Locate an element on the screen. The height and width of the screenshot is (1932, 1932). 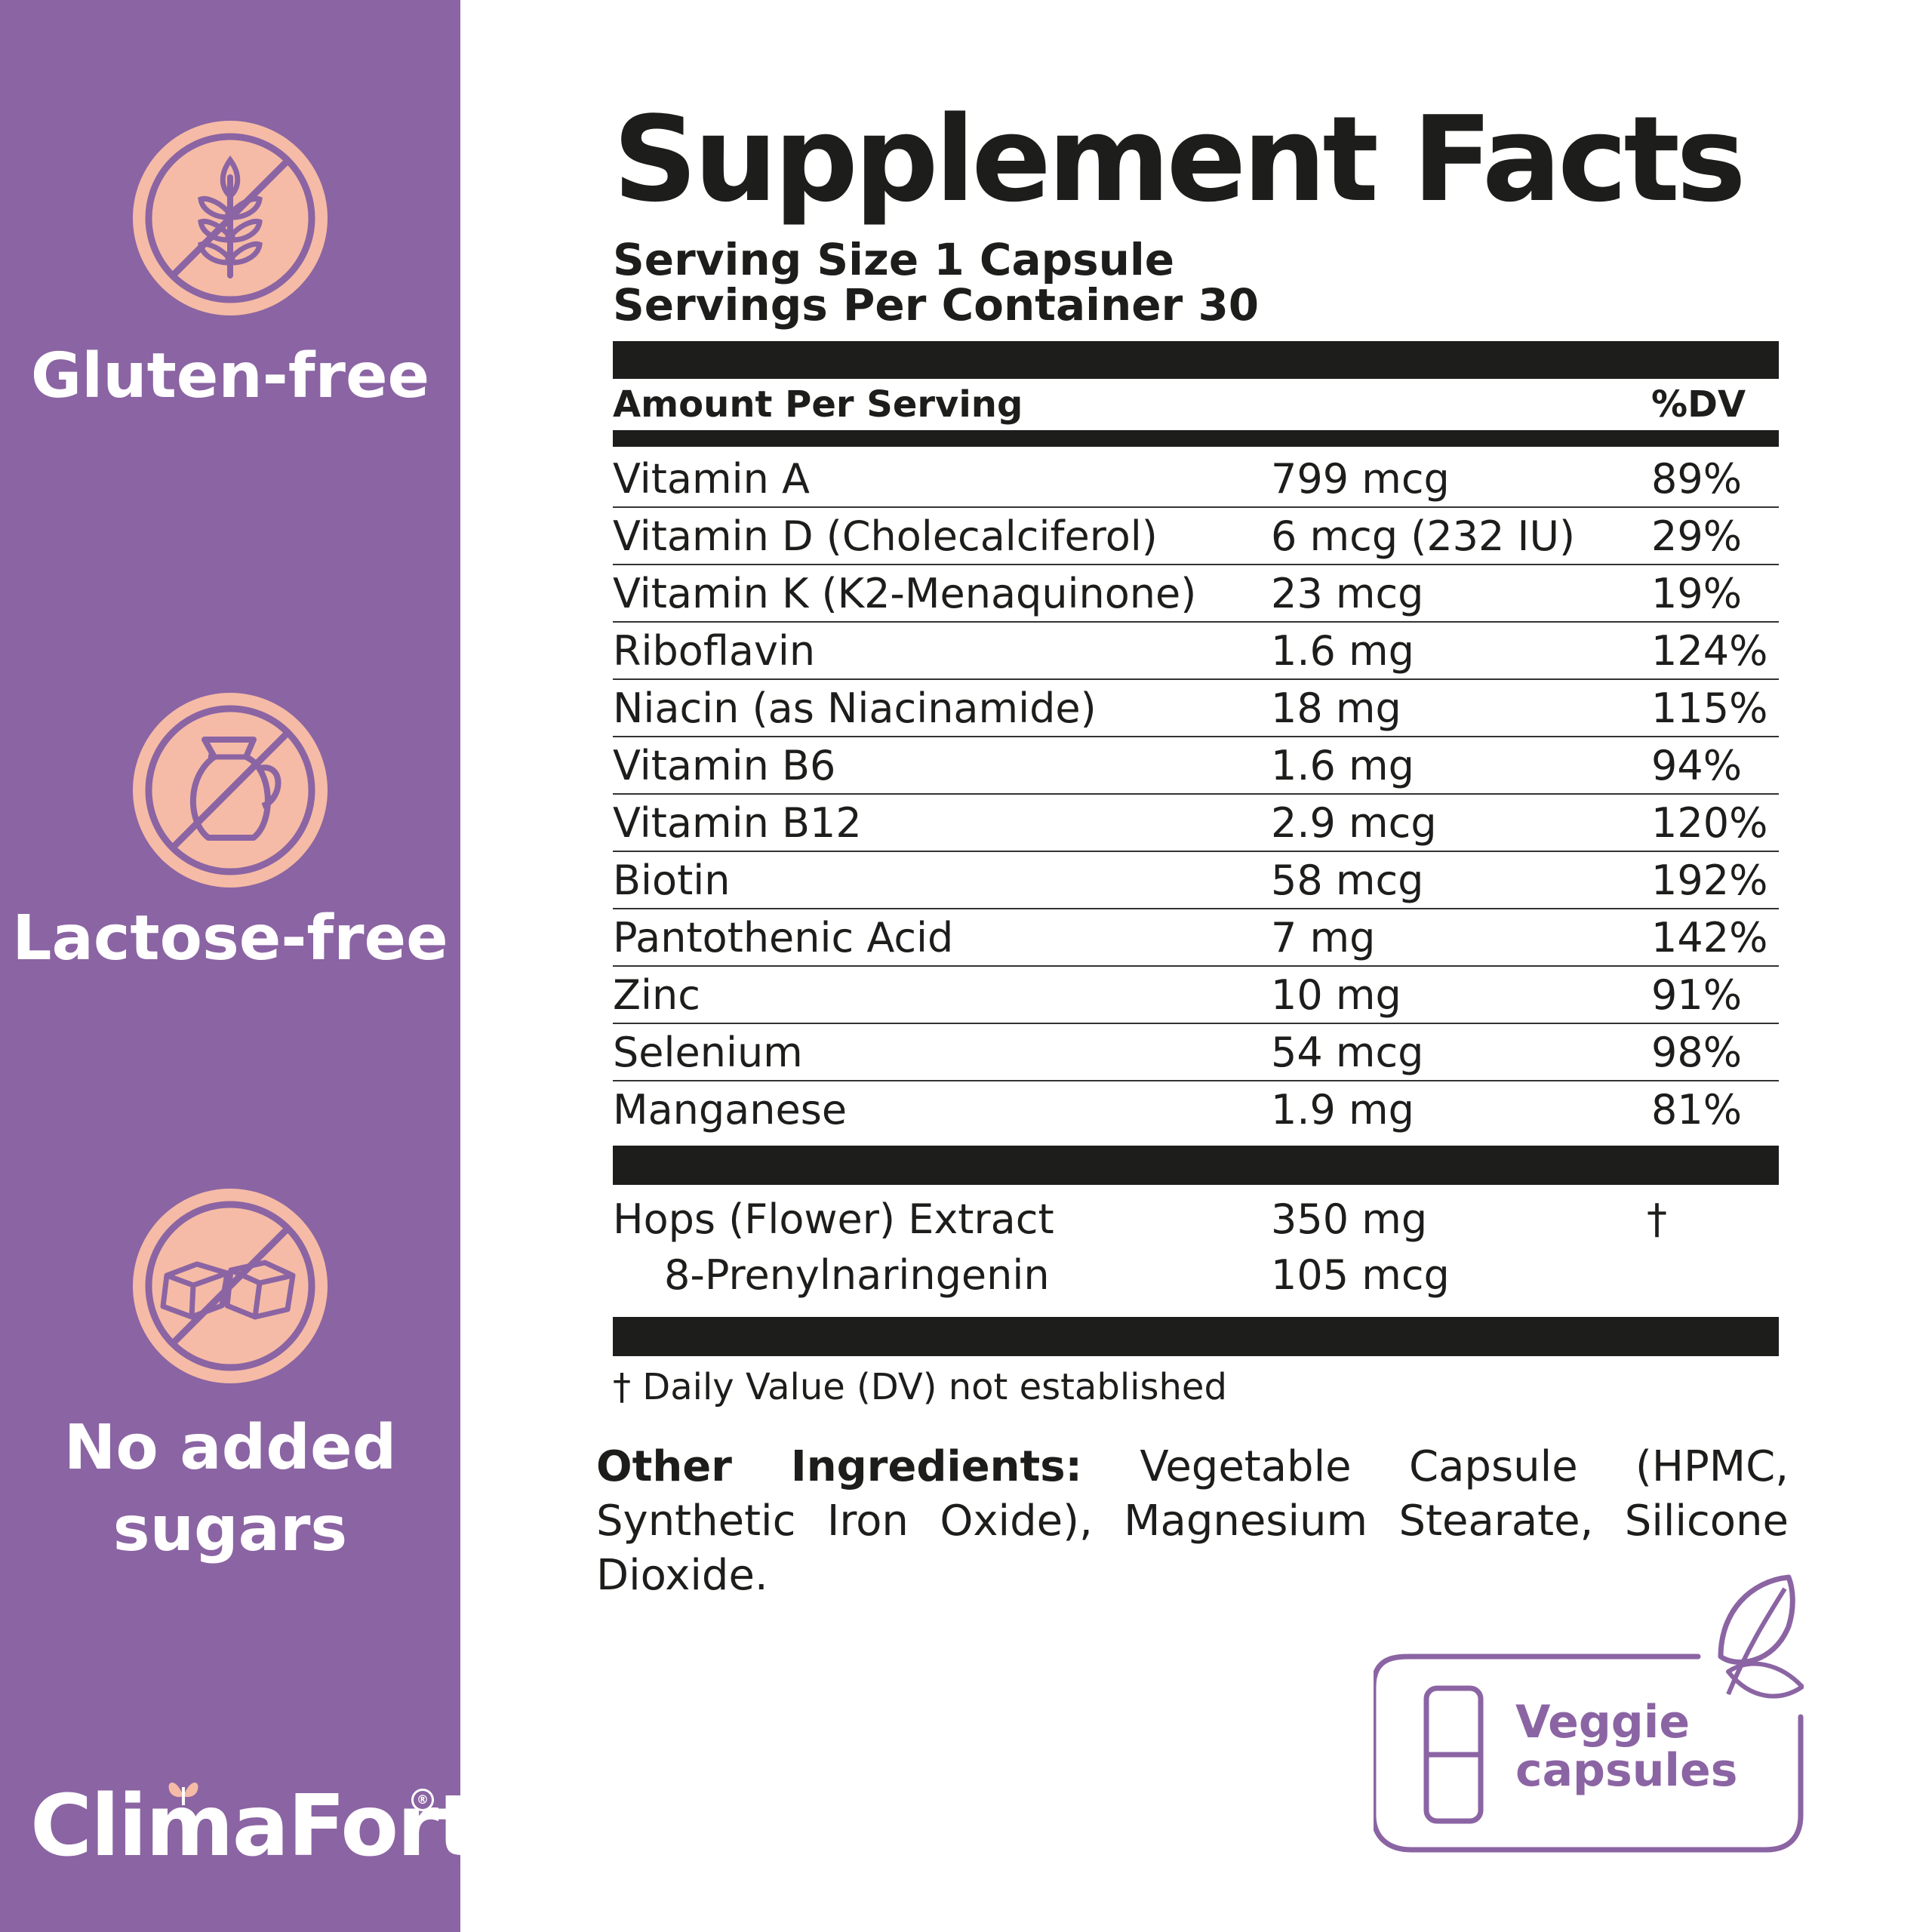
nutrient-name: Manganese is located at coordinates (730, 1110).